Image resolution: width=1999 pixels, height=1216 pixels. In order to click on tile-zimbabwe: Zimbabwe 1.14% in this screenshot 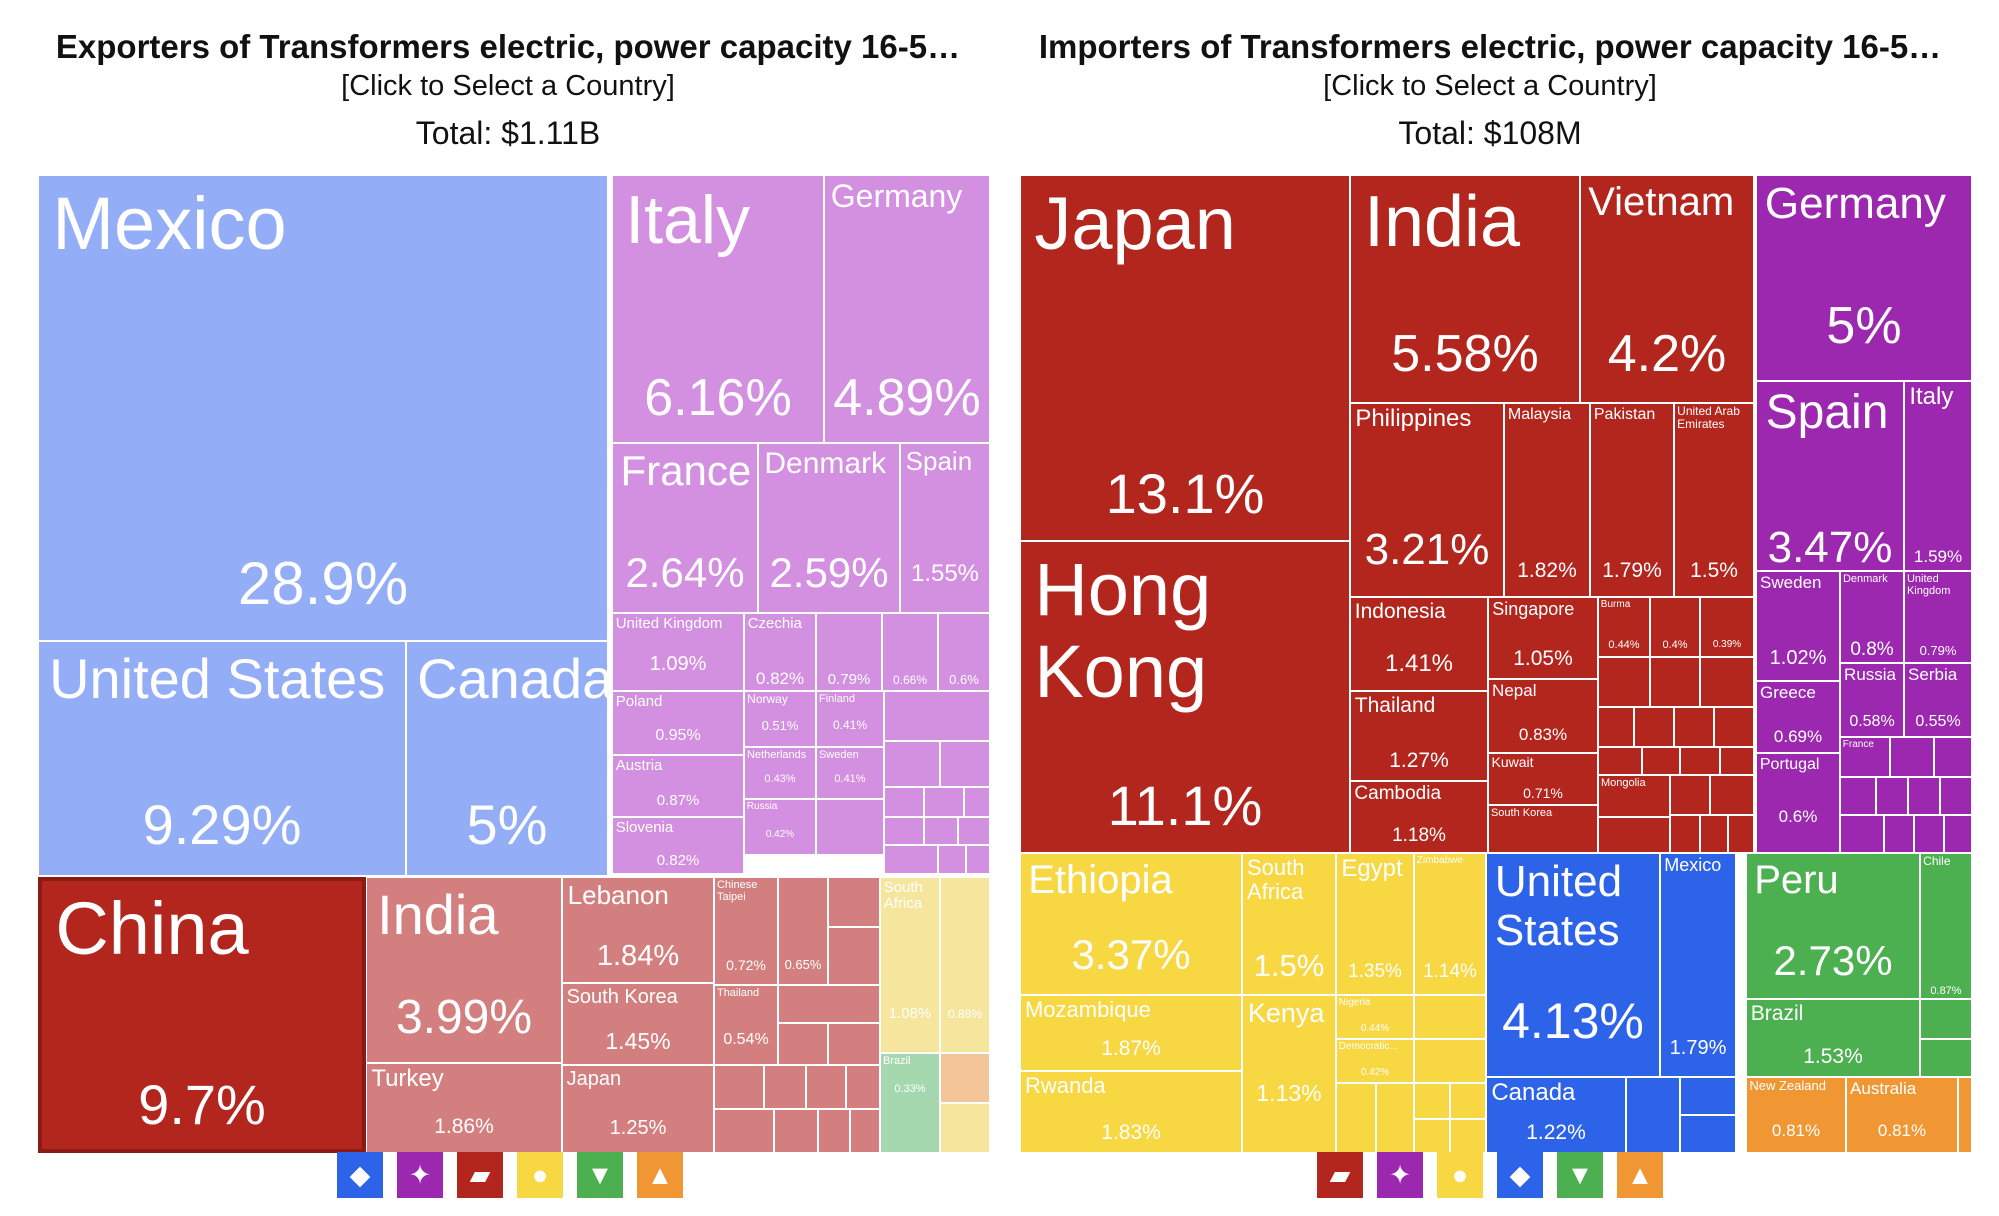, I will do `click(1450, 924)`.